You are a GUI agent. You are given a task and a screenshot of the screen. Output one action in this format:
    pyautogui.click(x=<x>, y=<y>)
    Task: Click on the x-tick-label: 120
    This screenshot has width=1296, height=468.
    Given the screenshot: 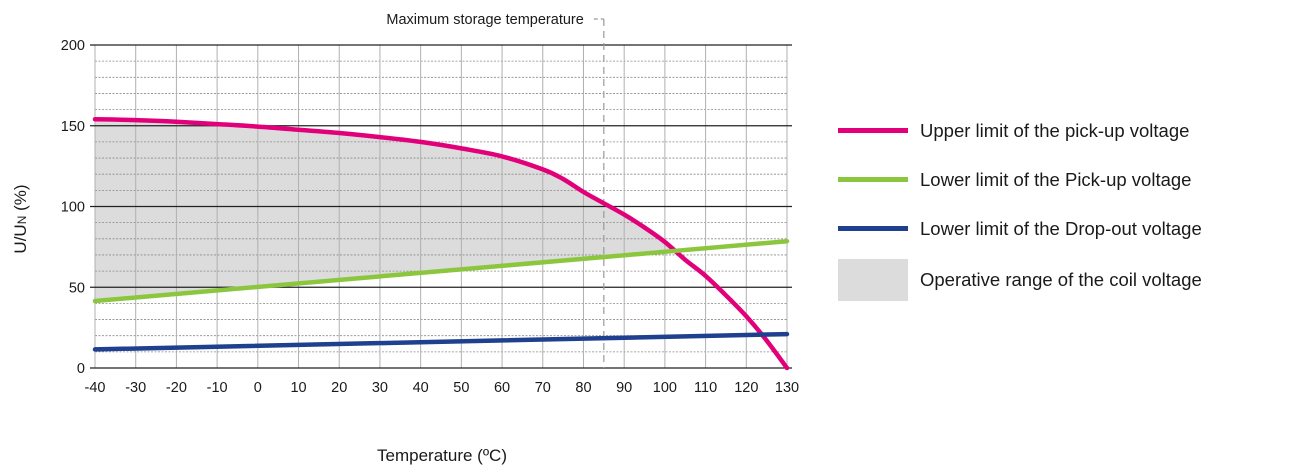 What is the action you would take?
    pyautogui.click(x=746, y=388)
    